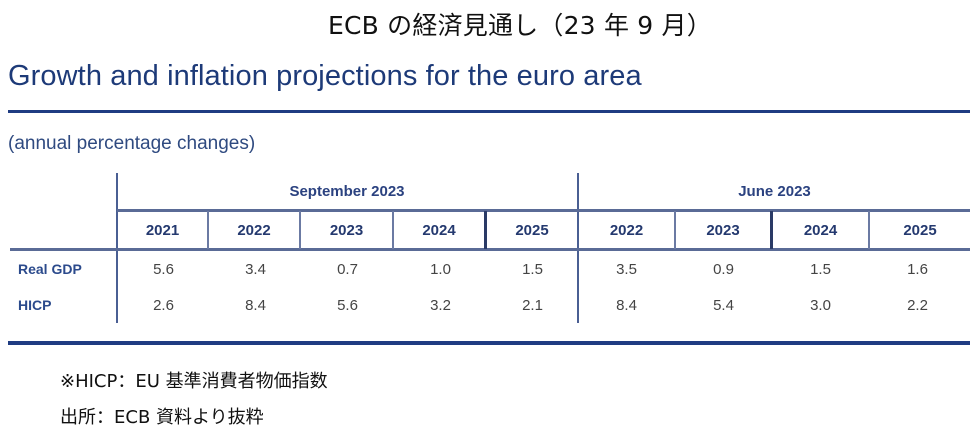  What do you see at coordinates (917, 305) in the screenshot?
I see `table-cell: 2.2` at bounding box center [917, 305].